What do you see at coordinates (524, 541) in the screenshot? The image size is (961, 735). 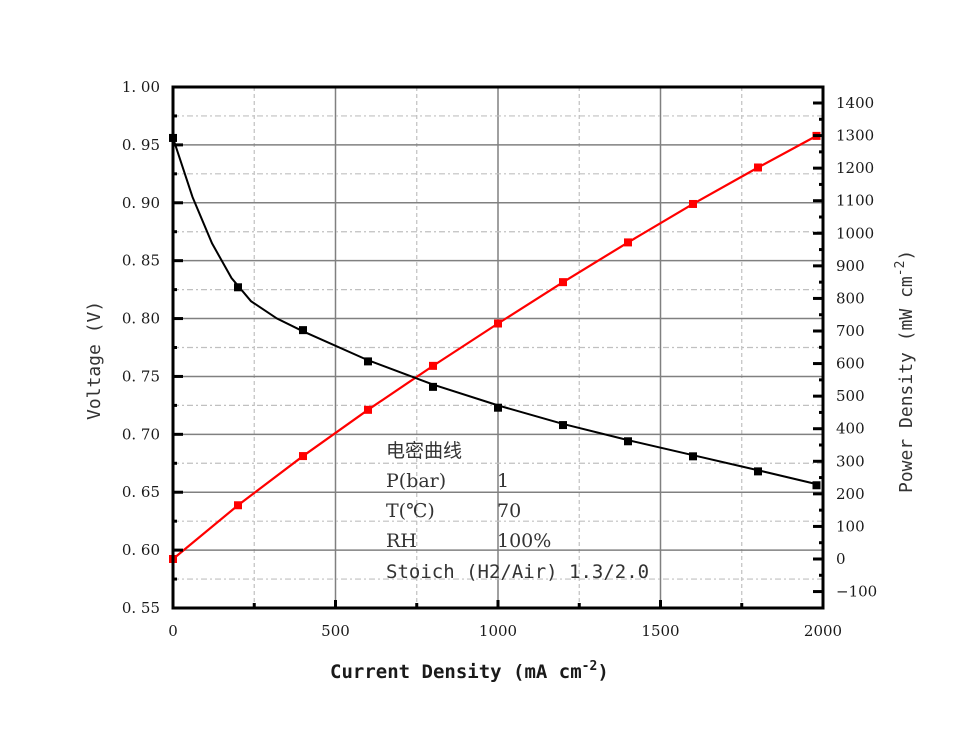 I see `annotation-value-rh: 100%` at bounding box center [524, 541].